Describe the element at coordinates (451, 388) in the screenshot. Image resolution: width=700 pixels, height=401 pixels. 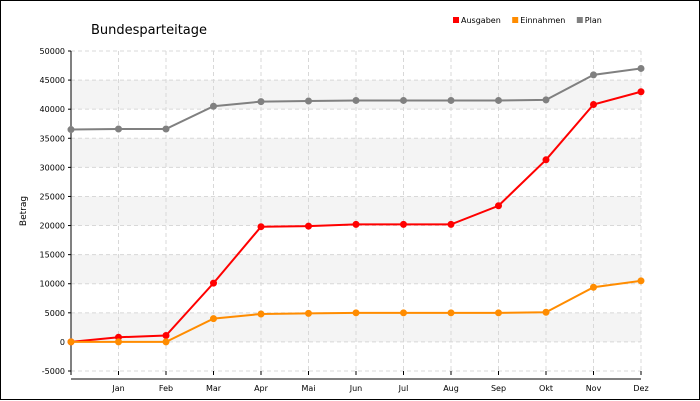
I see `x-tick-label: Aug` at that location.